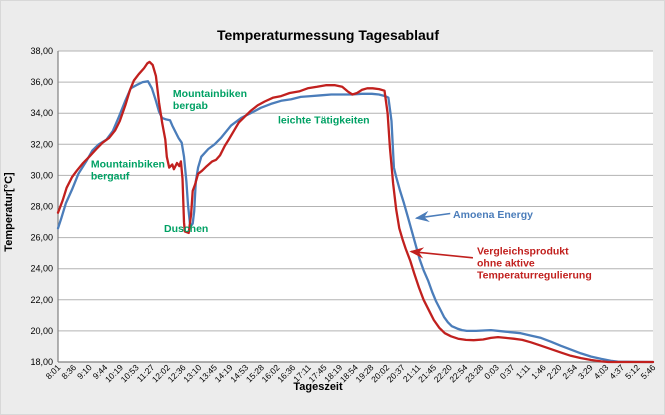  Describe the element at coordinates (41, 113) in the screenshot. I see `y-tick-label: 34,00` at that location.